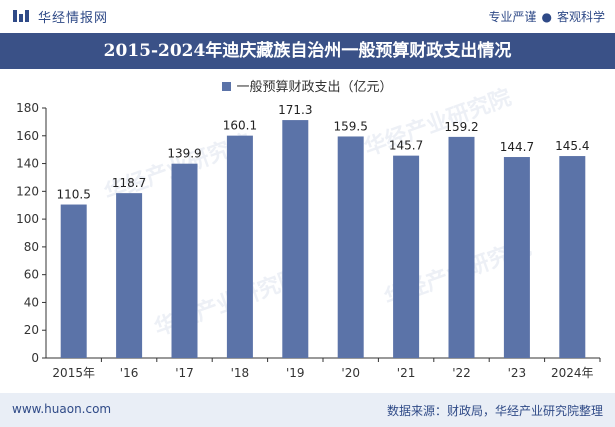  What do you see at coordinates (31, 302) in the screenshot?
I see `y-tick-label: 40` at bounding box center [31, 302].